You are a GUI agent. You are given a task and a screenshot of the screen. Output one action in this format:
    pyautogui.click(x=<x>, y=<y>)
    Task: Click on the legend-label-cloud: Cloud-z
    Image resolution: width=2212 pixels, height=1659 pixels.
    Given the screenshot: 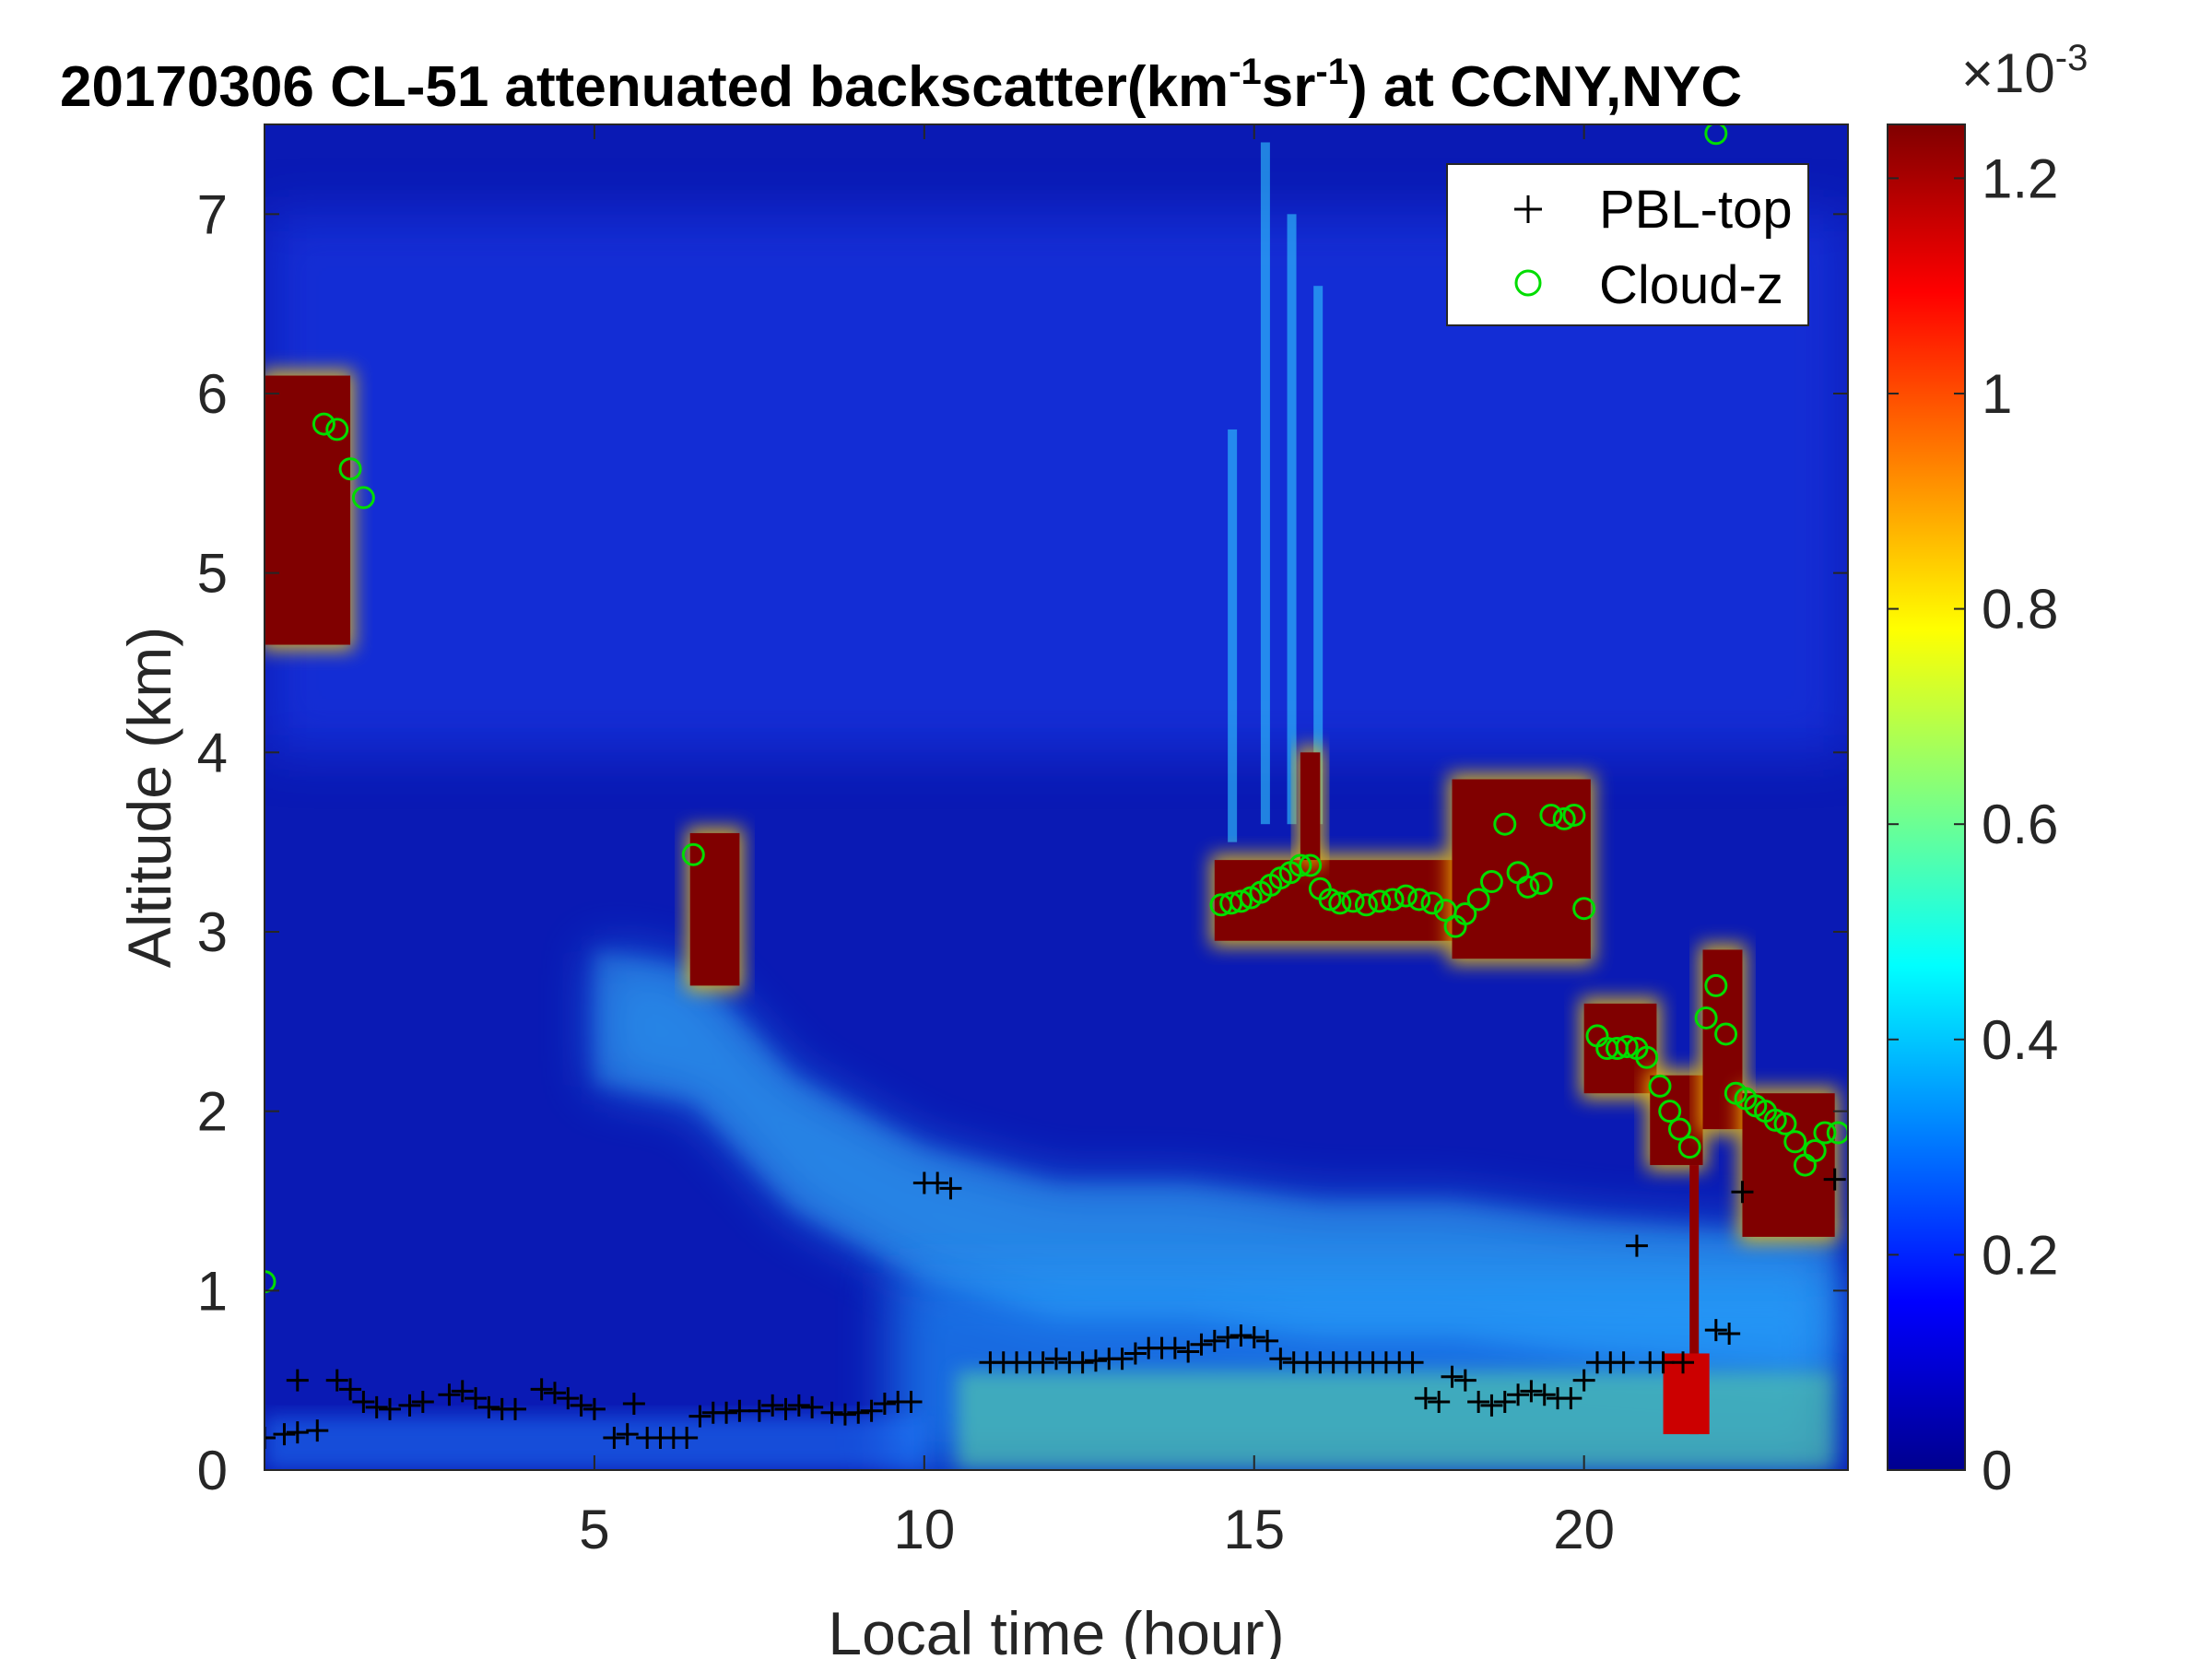 What is the action you would take?
    pyautogui.click(x=1691, y=285)
    